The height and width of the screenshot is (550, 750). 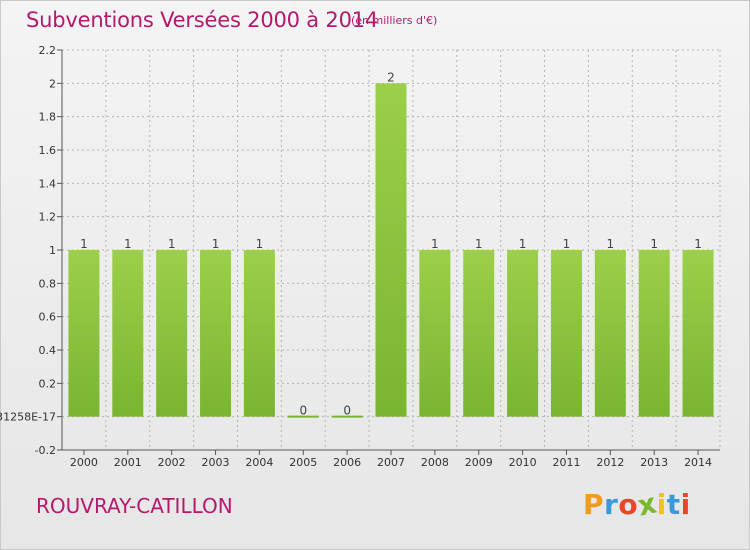 What do you see at coordinates (435, 462) in the screenshot?
I see `x-tick-label: 2008` at bounding box center [435, 462].